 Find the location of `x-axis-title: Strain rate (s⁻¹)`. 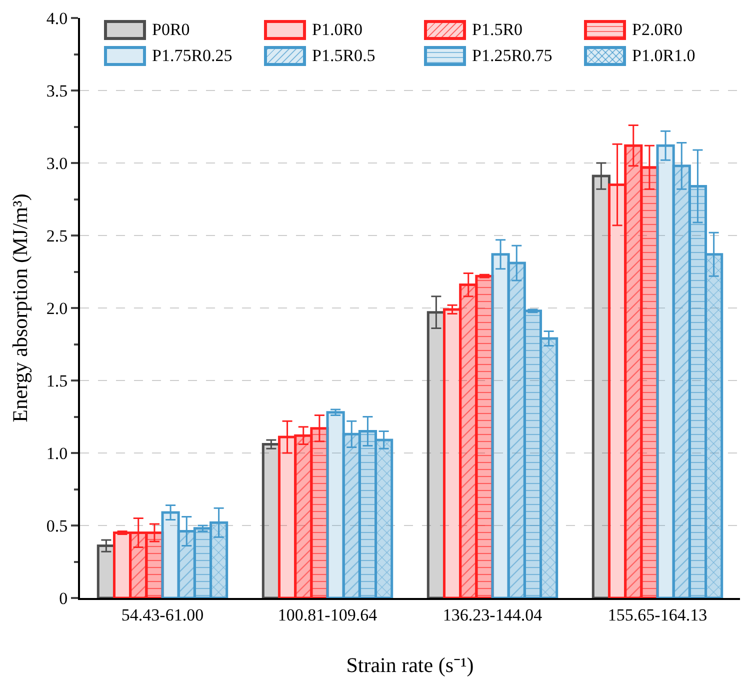

x-axis-title: Strain rate (s⁻¹) is located at coordinates (410, 665).